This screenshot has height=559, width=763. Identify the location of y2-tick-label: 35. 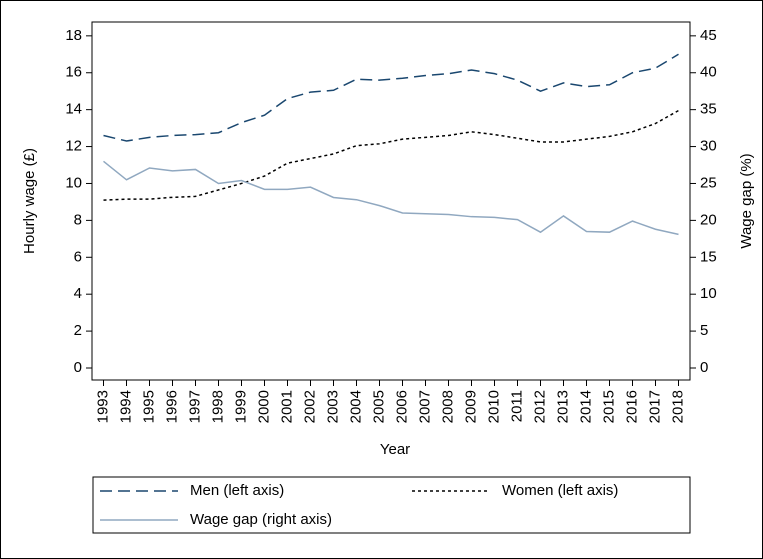
(708, 109).